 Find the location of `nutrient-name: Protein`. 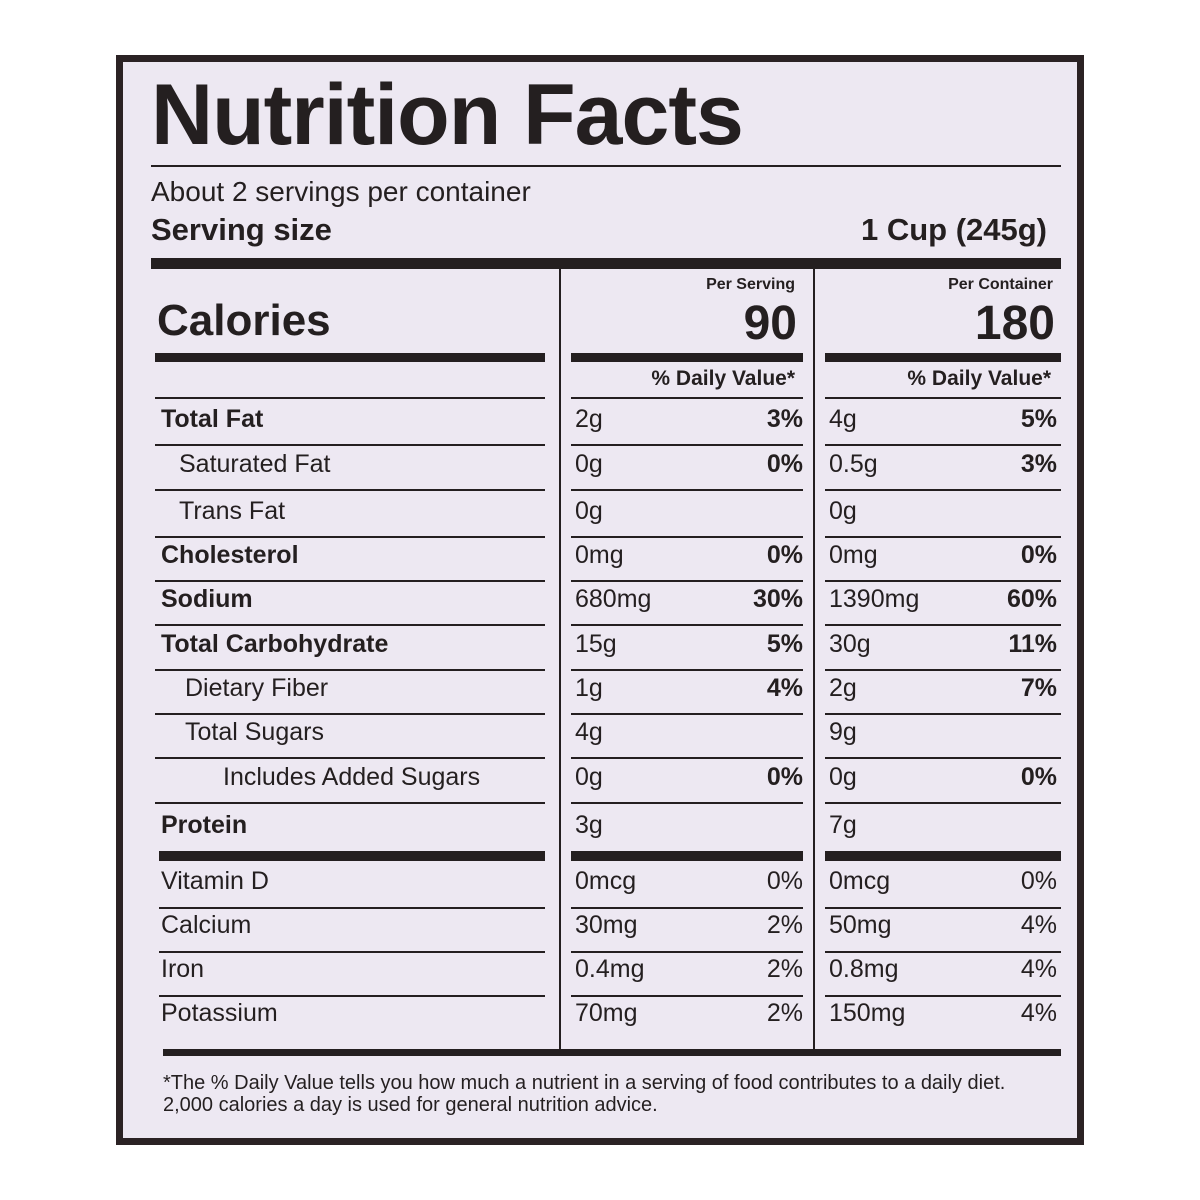

nutrient-name: Protein is located at coordinates (204, 825).